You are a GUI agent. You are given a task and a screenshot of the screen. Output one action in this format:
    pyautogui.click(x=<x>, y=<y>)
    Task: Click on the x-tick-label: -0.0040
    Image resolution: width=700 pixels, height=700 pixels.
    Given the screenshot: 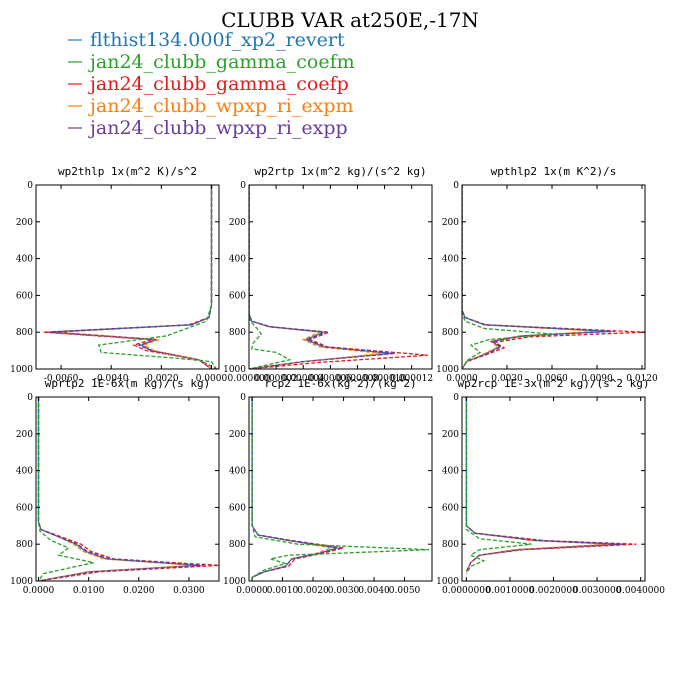 What is the action you would take?
    pyautogui.click(x=111, y=379)
    